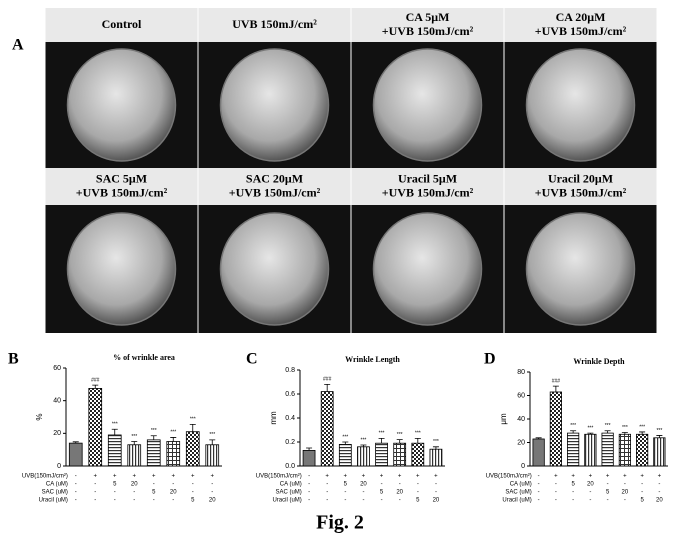 This screenshot has width=679, height=545. What do you see at coordinates (521, 372) in the screenshot?
I see `y-tick-label: 80` at bounding box center [521, 372].